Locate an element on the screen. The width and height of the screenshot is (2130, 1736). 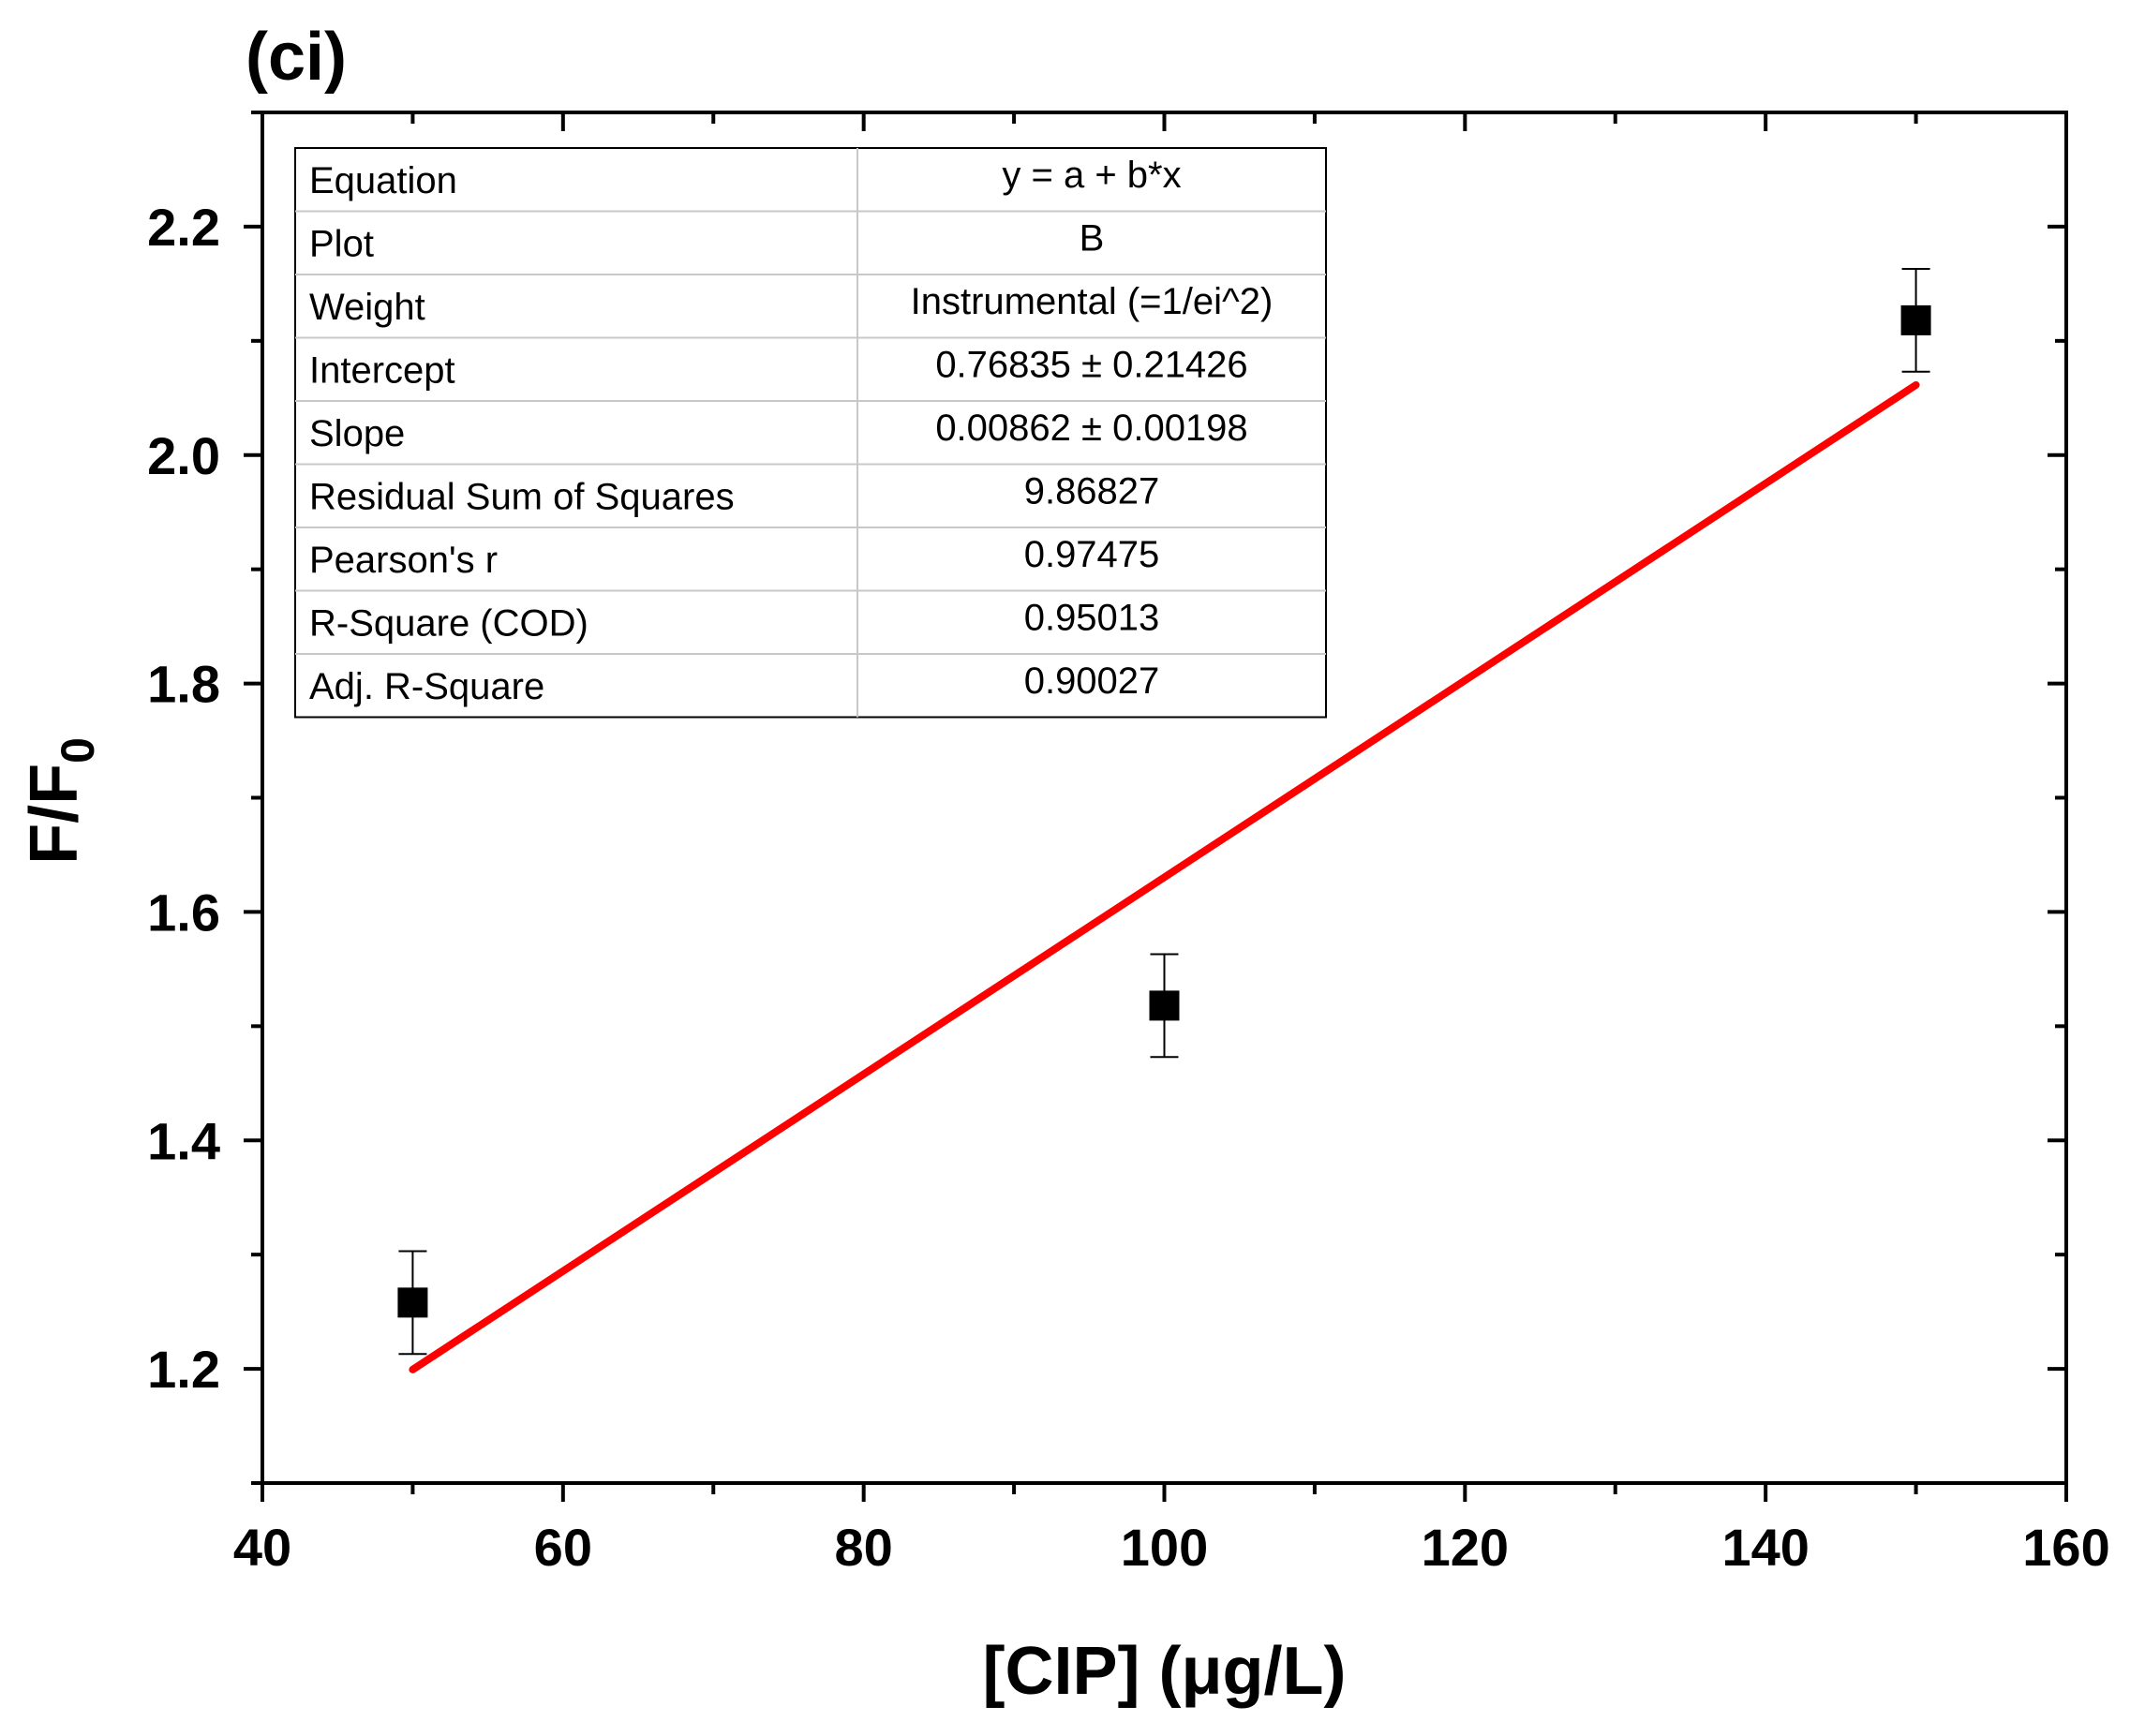
stats-table-label: Pearson's r is located at coordinates (404, 560).